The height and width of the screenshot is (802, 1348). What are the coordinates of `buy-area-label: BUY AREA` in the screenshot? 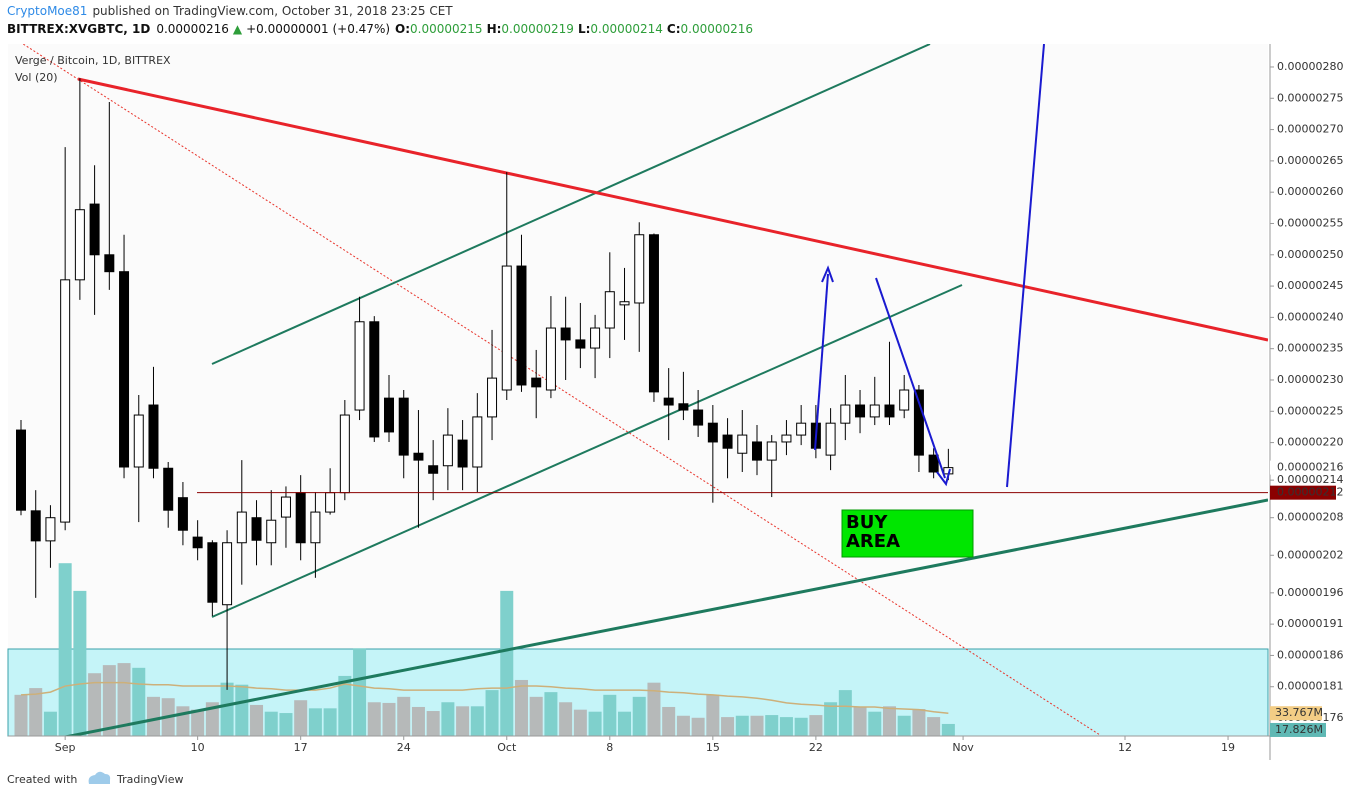 It's located at (873, 532).